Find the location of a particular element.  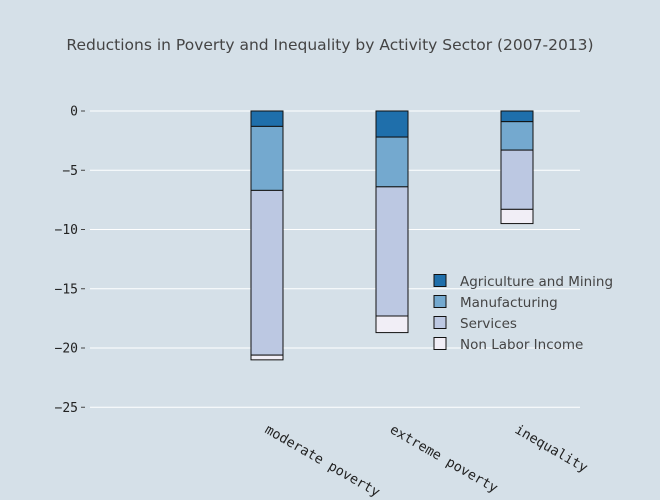

x-tick-label: moderate poverty is located at coordinates (322, 461).